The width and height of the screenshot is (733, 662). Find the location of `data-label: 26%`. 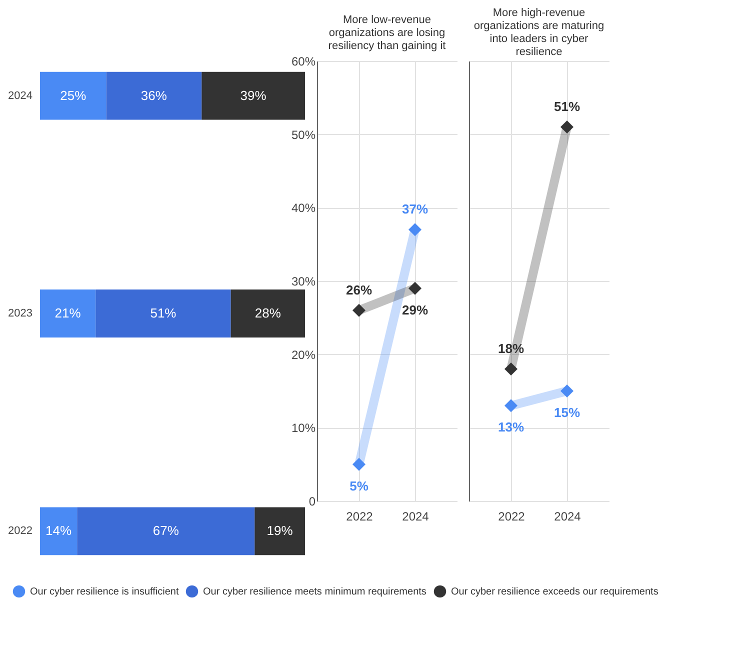

data-label: 26% is located at coordinates (359, 290).